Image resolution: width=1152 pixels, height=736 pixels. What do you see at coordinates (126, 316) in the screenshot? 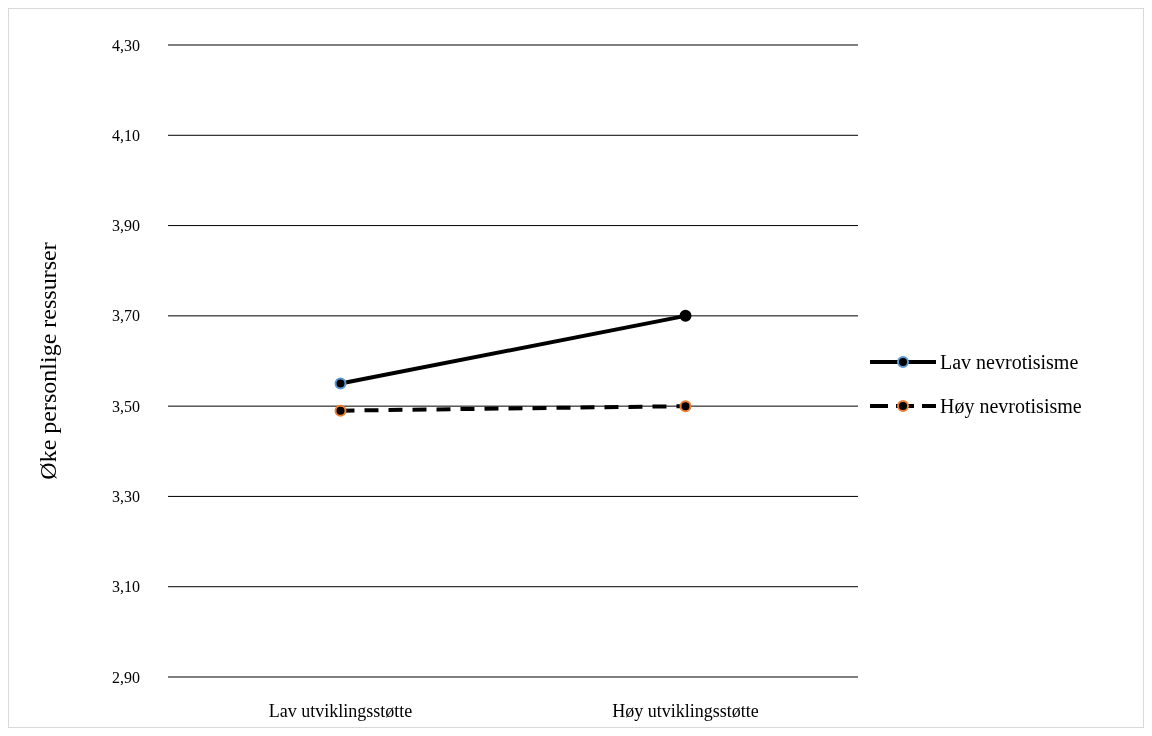
I see `y-tick-label: 3,70` at bounding box center [126, 316].